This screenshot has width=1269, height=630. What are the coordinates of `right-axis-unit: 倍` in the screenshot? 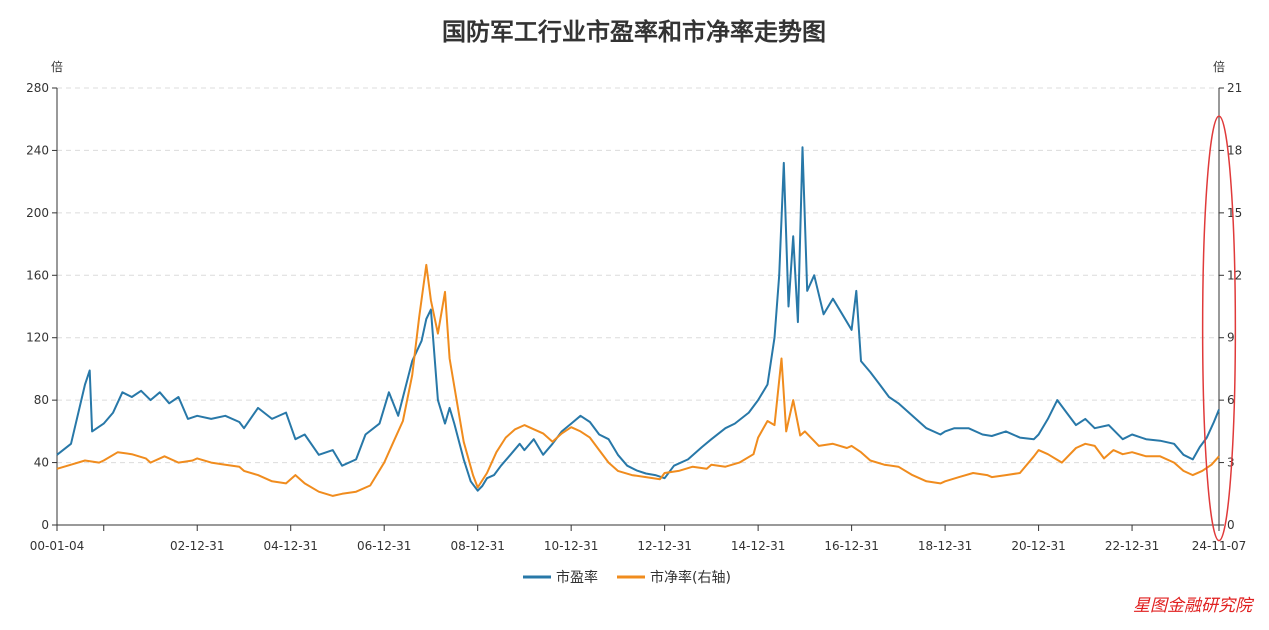 It's located at (1219, 66).